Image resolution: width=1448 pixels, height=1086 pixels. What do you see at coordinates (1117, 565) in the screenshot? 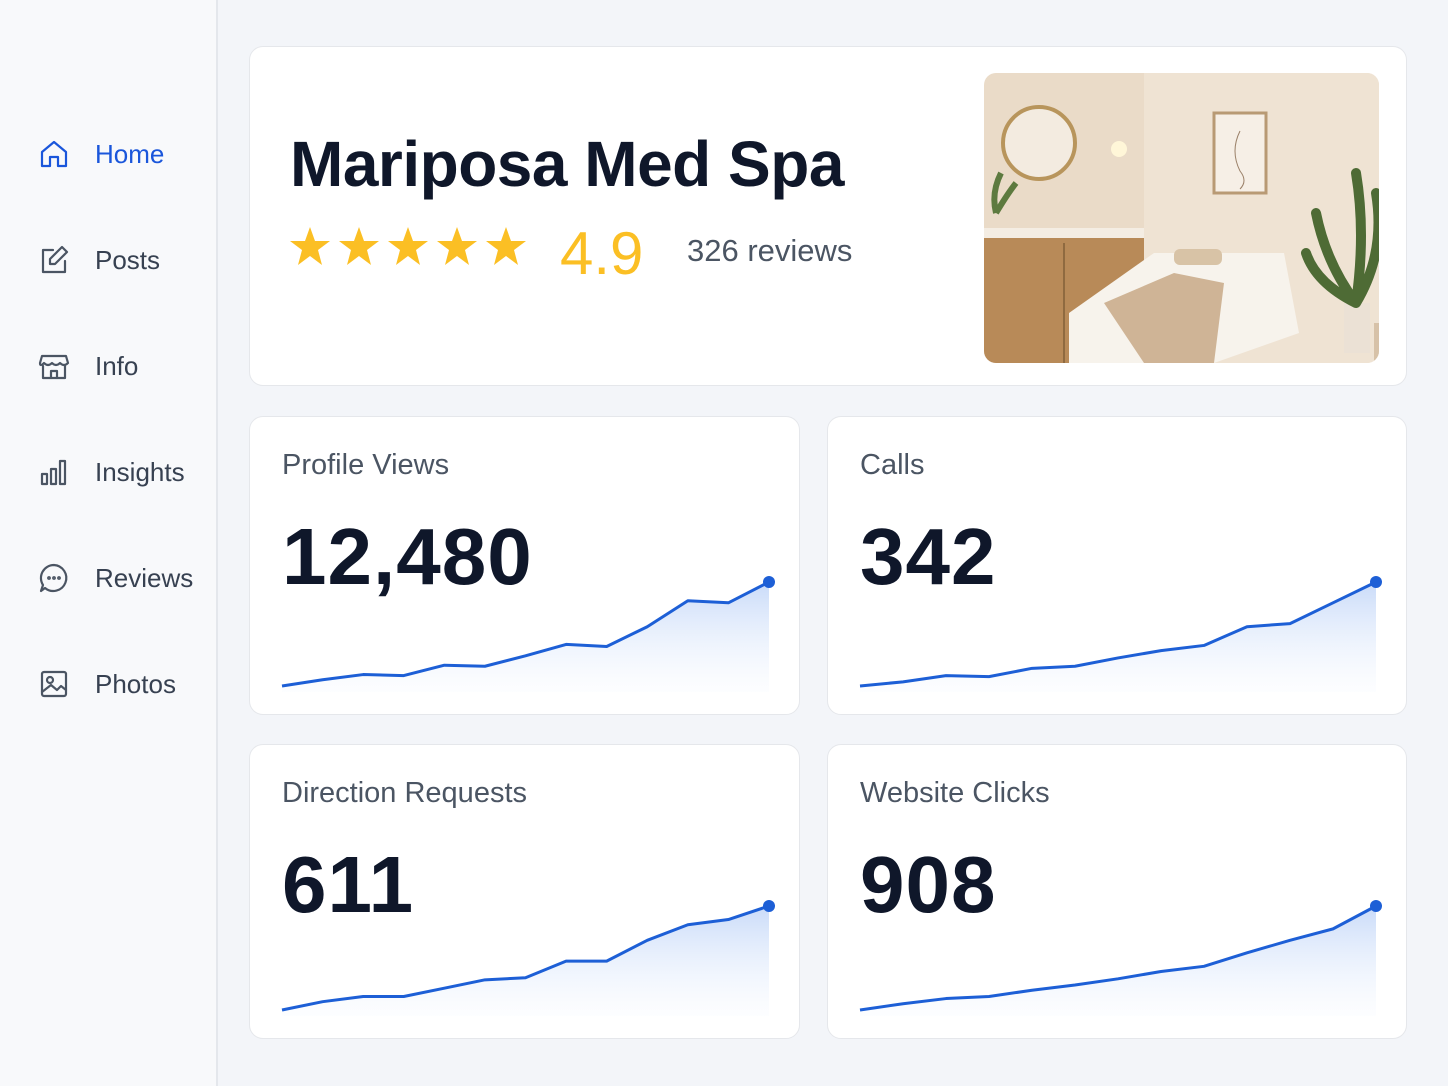
I see `metric-card: Calls 342` at bounding box center [1117, 565].